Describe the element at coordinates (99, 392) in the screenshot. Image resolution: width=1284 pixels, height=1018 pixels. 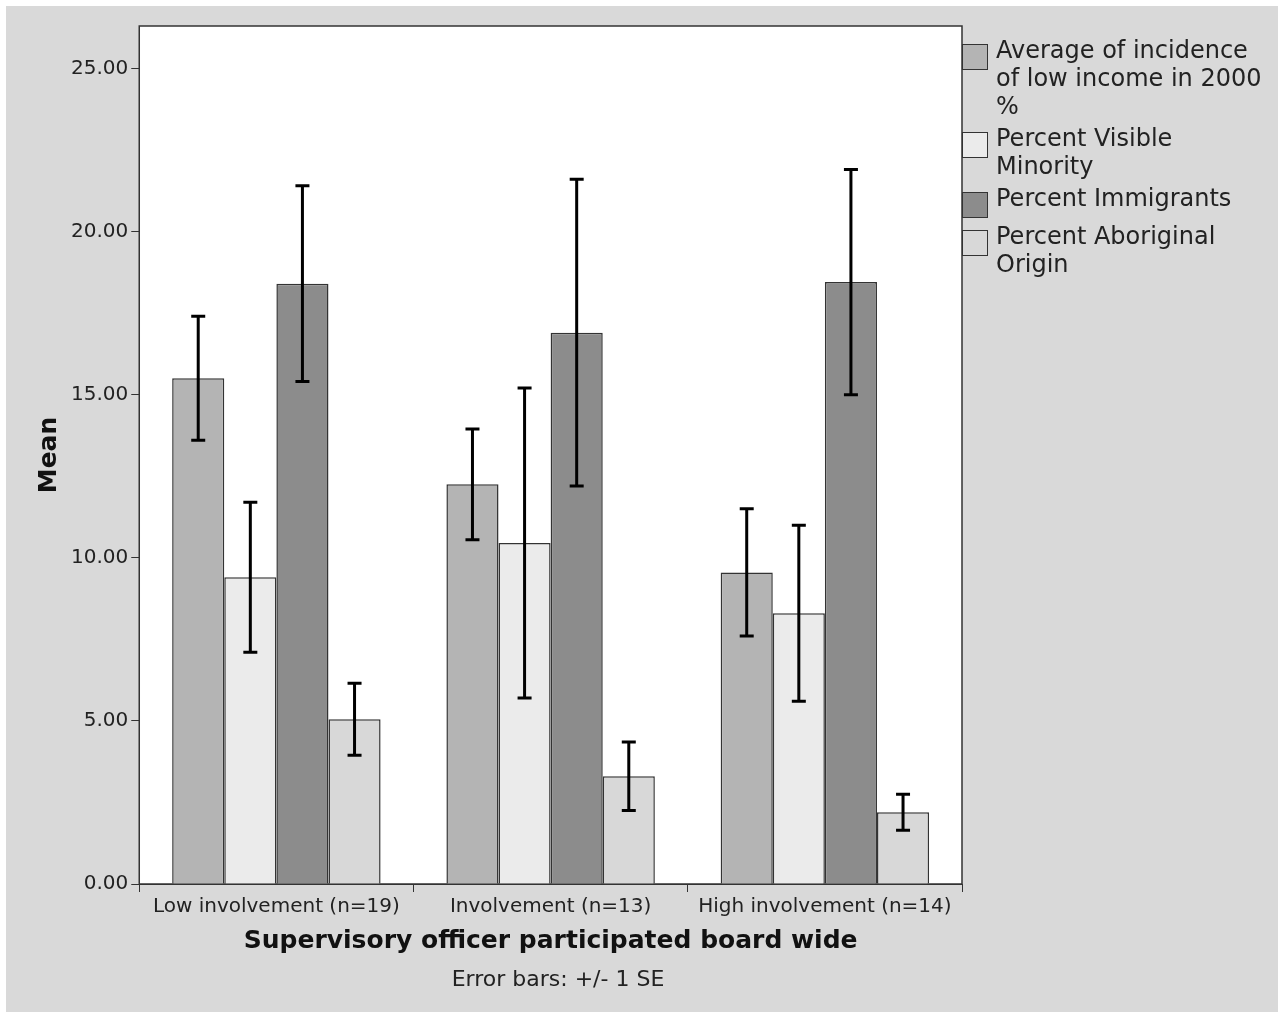
I see `y-tick-label: 15.00` at that location.